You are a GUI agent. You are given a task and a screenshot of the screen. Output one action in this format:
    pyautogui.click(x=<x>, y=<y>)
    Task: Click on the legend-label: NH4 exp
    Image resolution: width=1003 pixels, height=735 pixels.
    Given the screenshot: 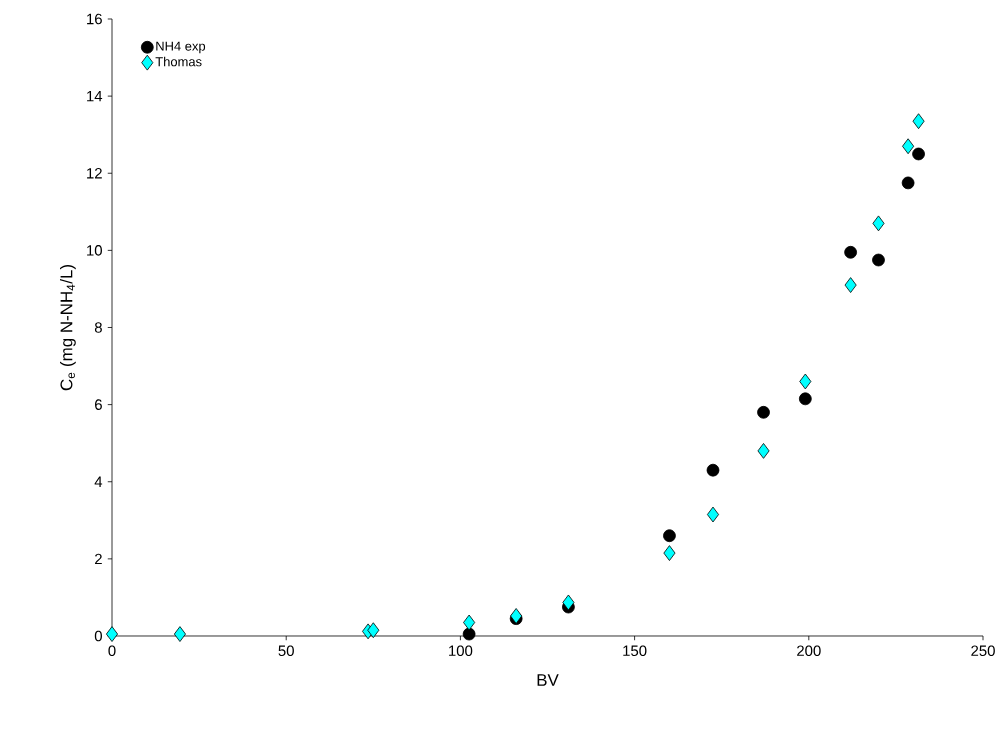 What is the action you would take?
    pyautogui.click(x=181, y=47)
    